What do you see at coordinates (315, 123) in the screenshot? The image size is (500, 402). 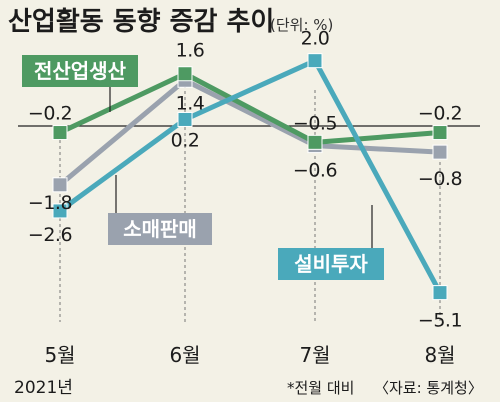 I see `data-label: −0.5` at bounding box center [315, 123].